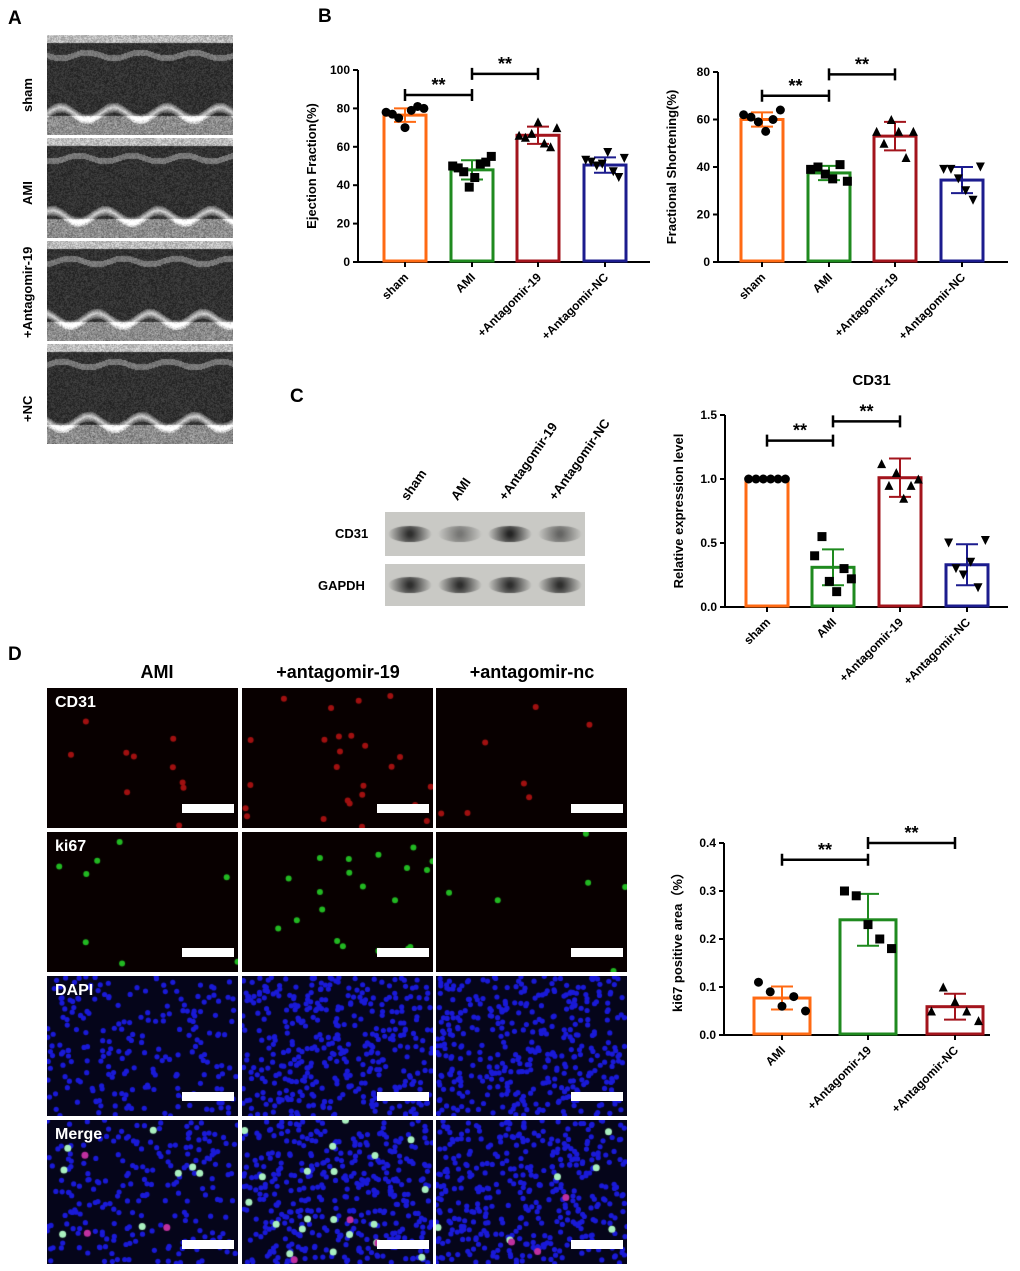  Describe the element at coordinates (485, 585) in the screenshot. I see `western-blot-gapdh` at that location.